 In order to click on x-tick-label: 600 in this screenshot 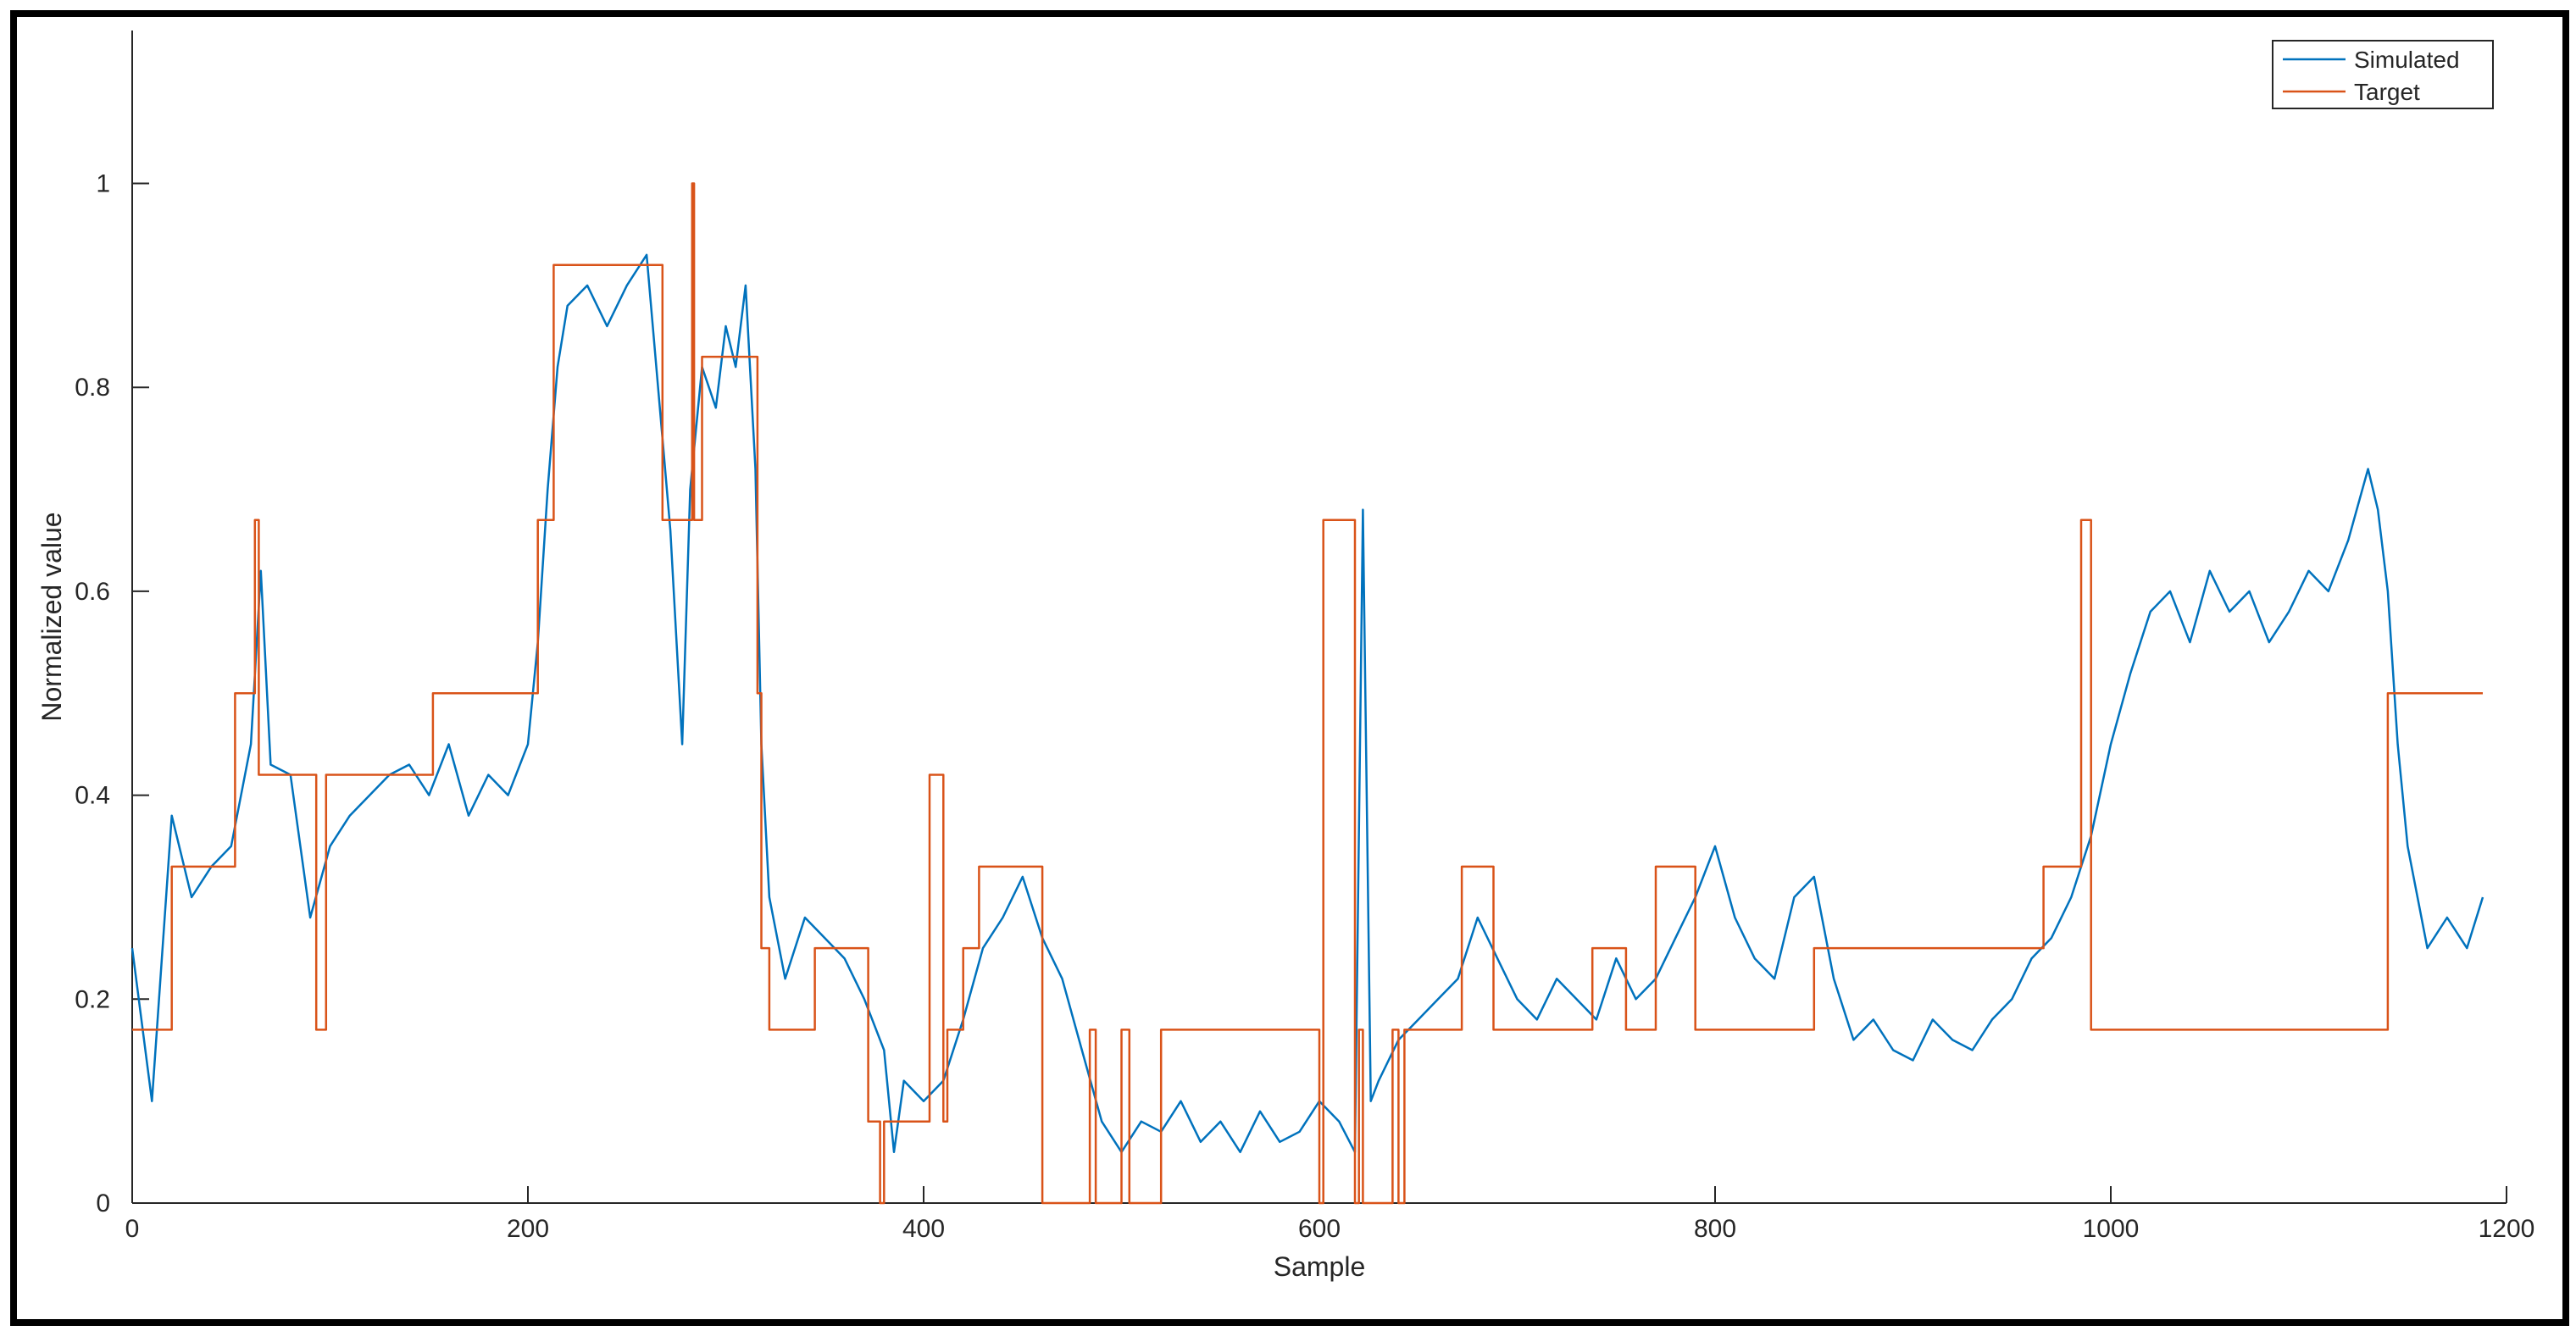, I will do `click(1319, 1229)`.